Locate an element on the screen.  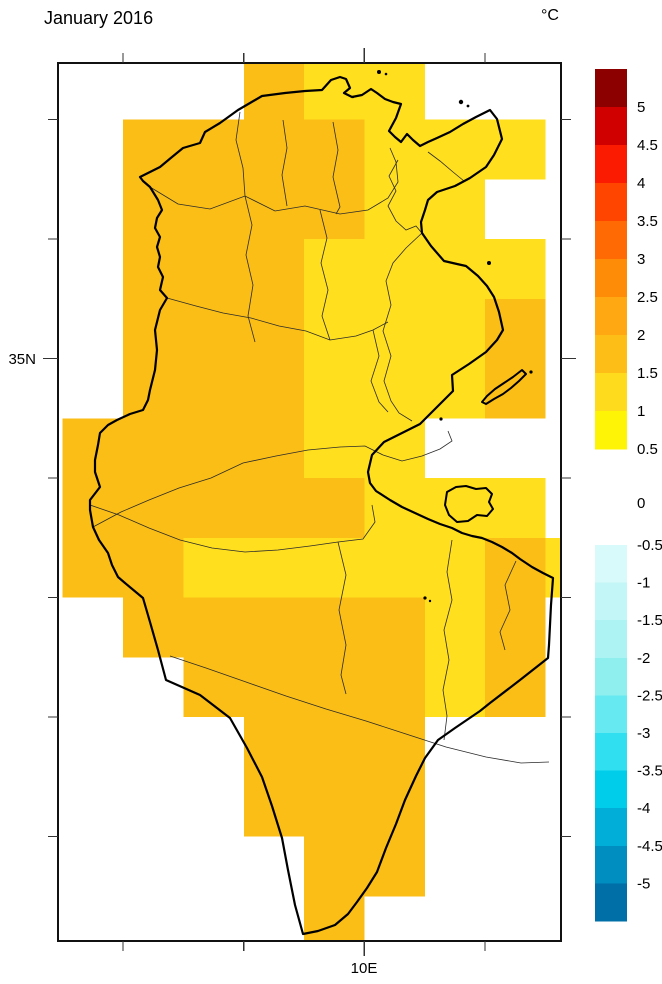
colorbar-level-label: 0.5 is located at coordinates (647, 449).